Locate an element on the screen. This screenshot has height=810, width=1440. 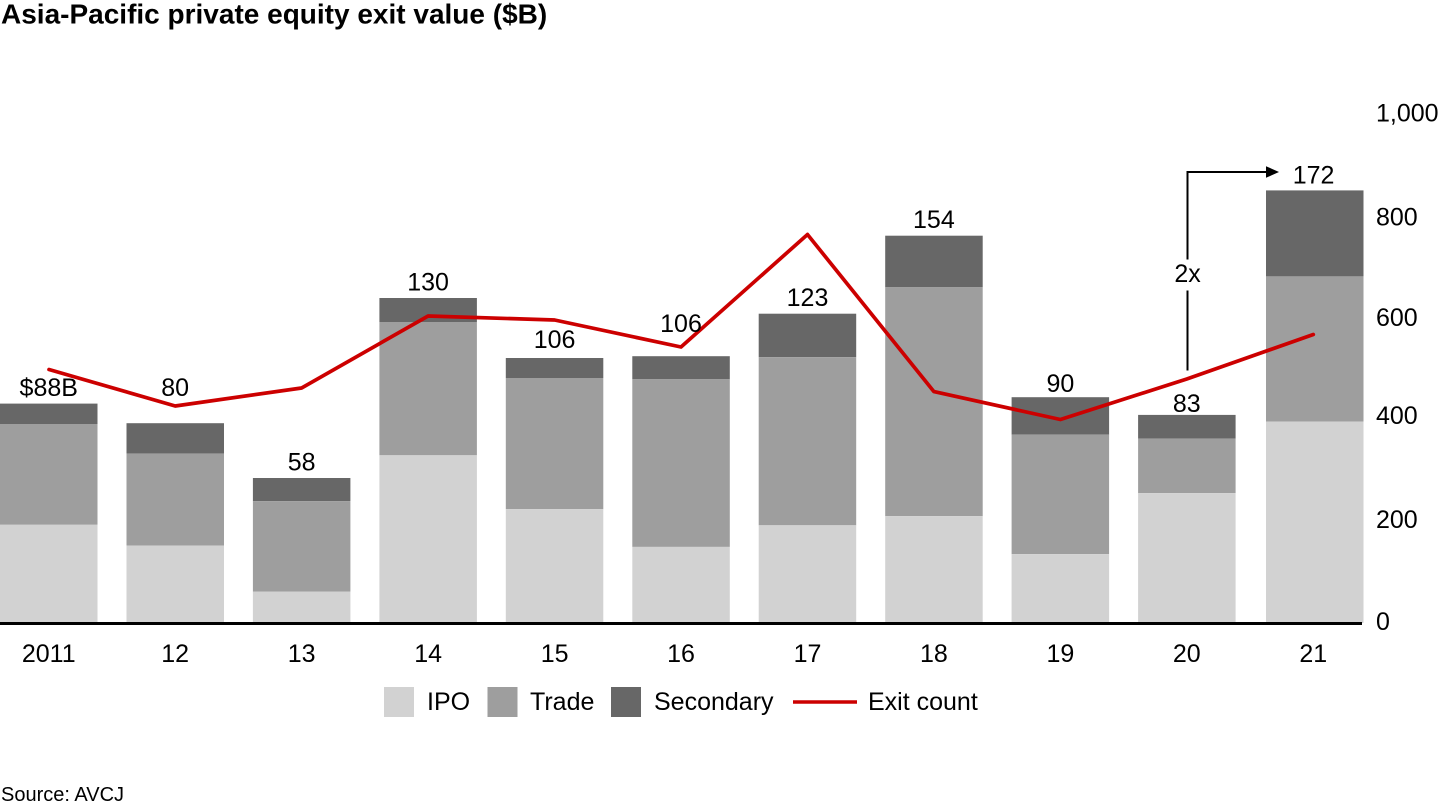
svg-text: 2x is located at coordinates (1187, 274).